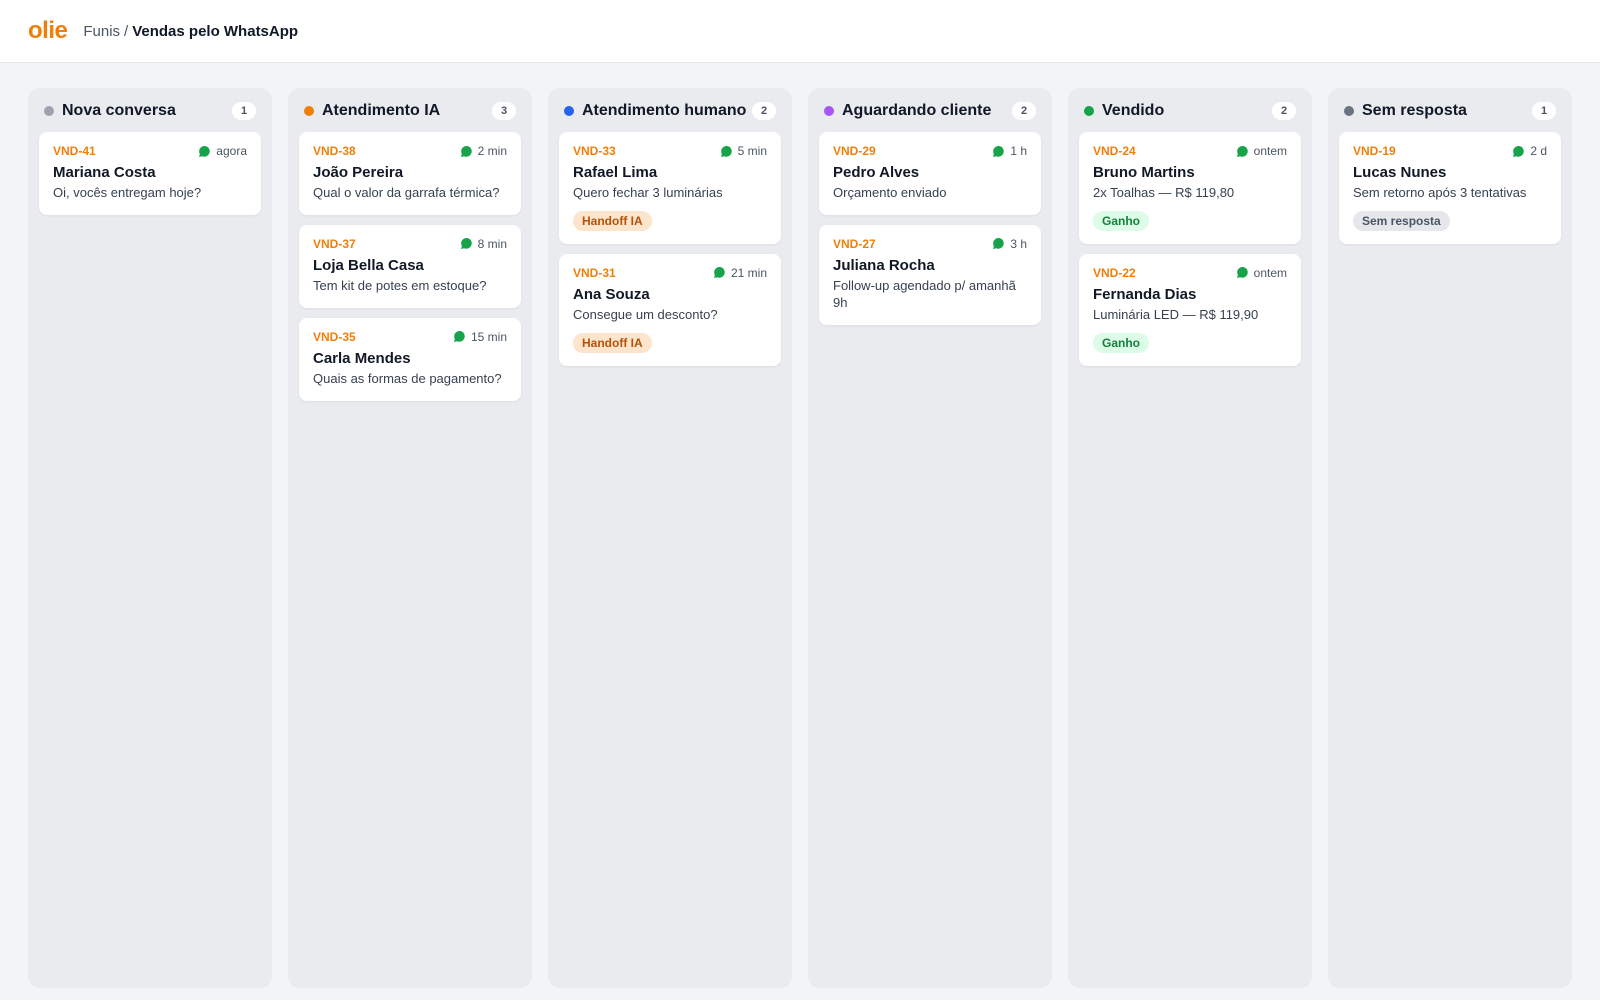  Describe the element at coordinates (381, 110) in the screenshot. I see `column-title: Atendimento IA` at that location.